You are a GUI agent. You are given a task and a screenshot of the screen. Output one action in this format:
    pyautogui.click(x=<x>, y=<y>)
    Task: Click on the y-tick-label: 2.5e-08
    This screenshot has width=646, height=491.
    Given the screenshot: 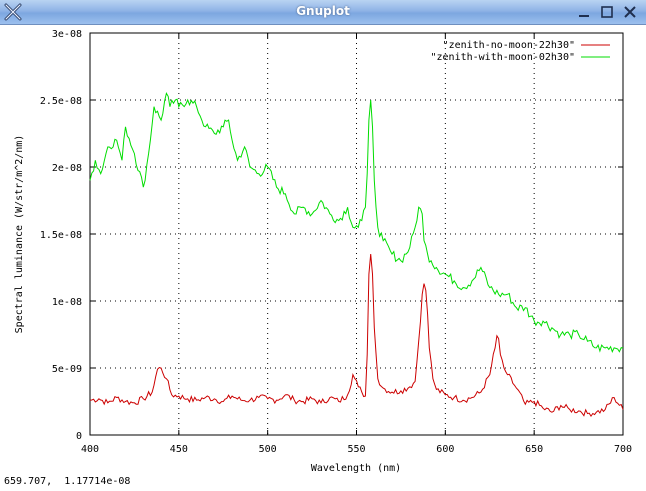 What is the action you would take?
    pyautogui.click(x=61, y=101)
    